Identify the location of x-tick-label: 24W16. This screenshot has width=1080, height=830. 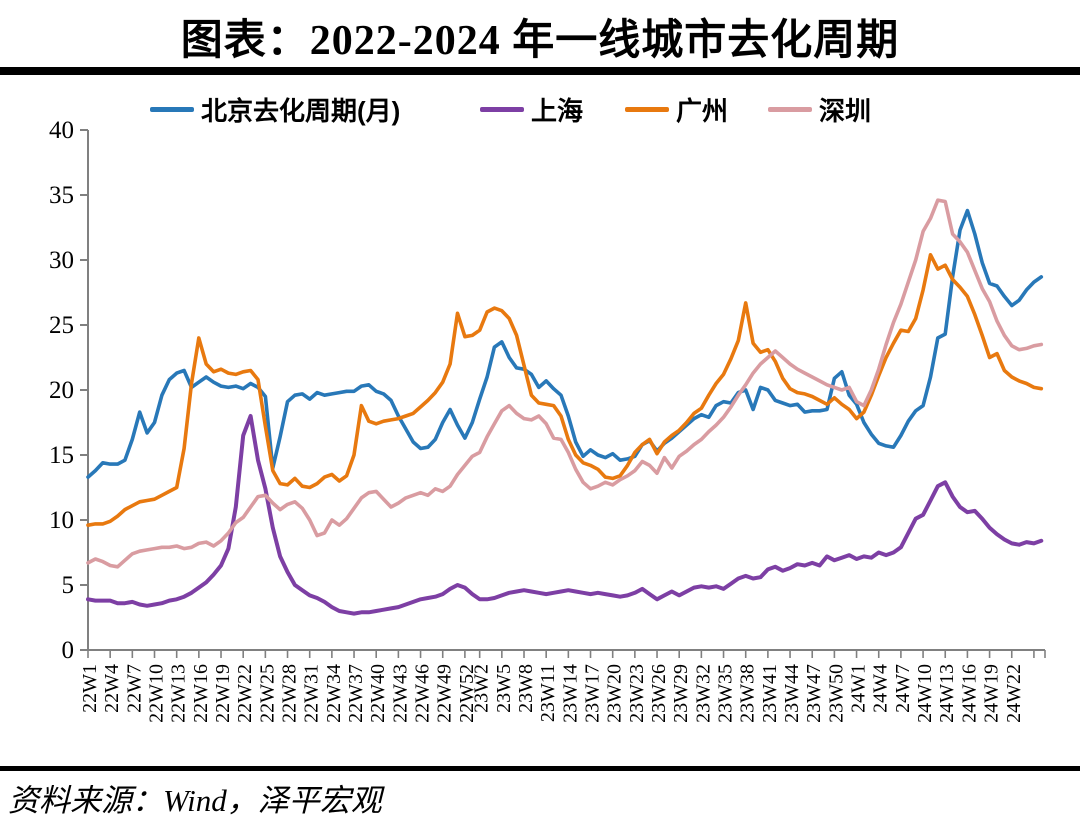
(969, 693).